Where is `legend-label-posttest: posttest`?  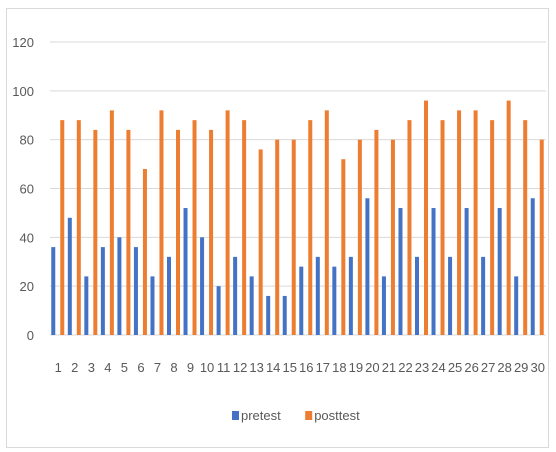 legend-label-posttest: posttest is located at coordinates (337, 415).